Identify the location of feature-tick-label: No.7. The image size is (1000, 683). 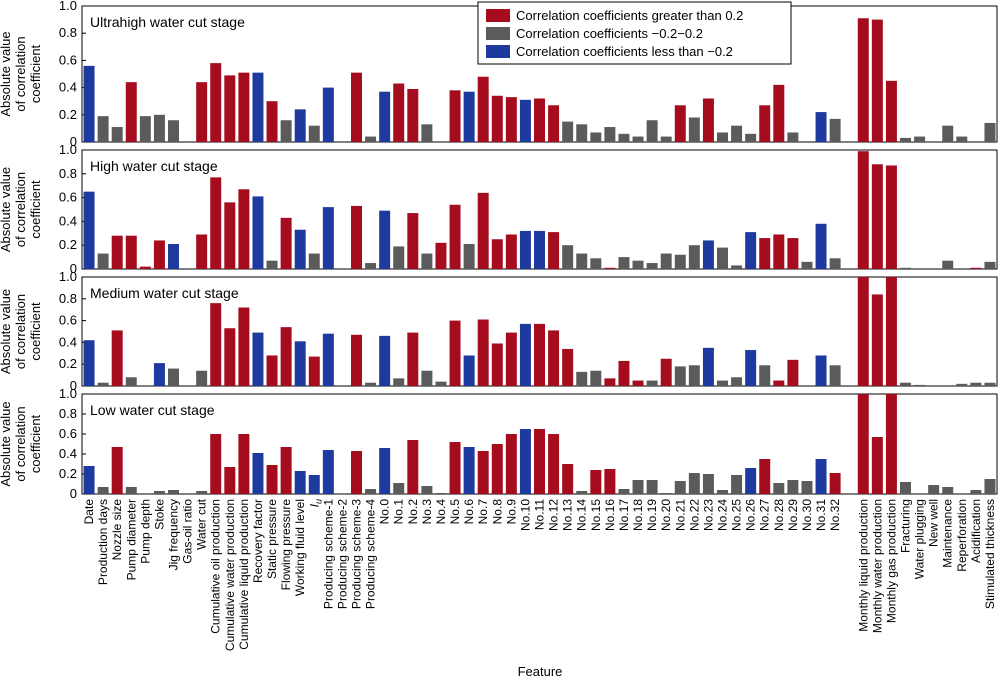
(483, 512).